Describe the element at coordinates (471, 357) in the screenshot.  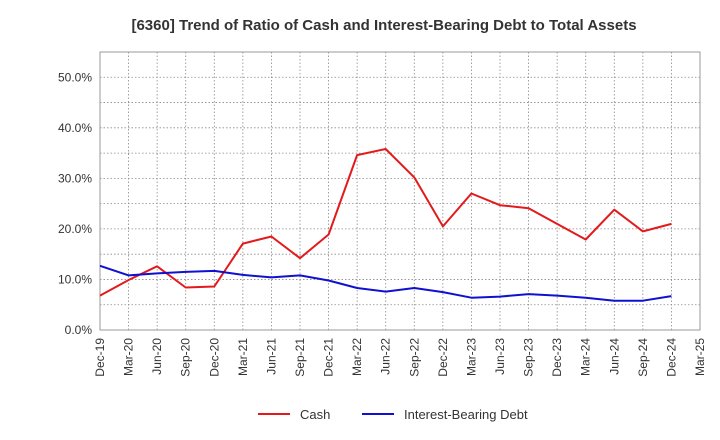
I see `x-tick-label: Mar-23` at that location.